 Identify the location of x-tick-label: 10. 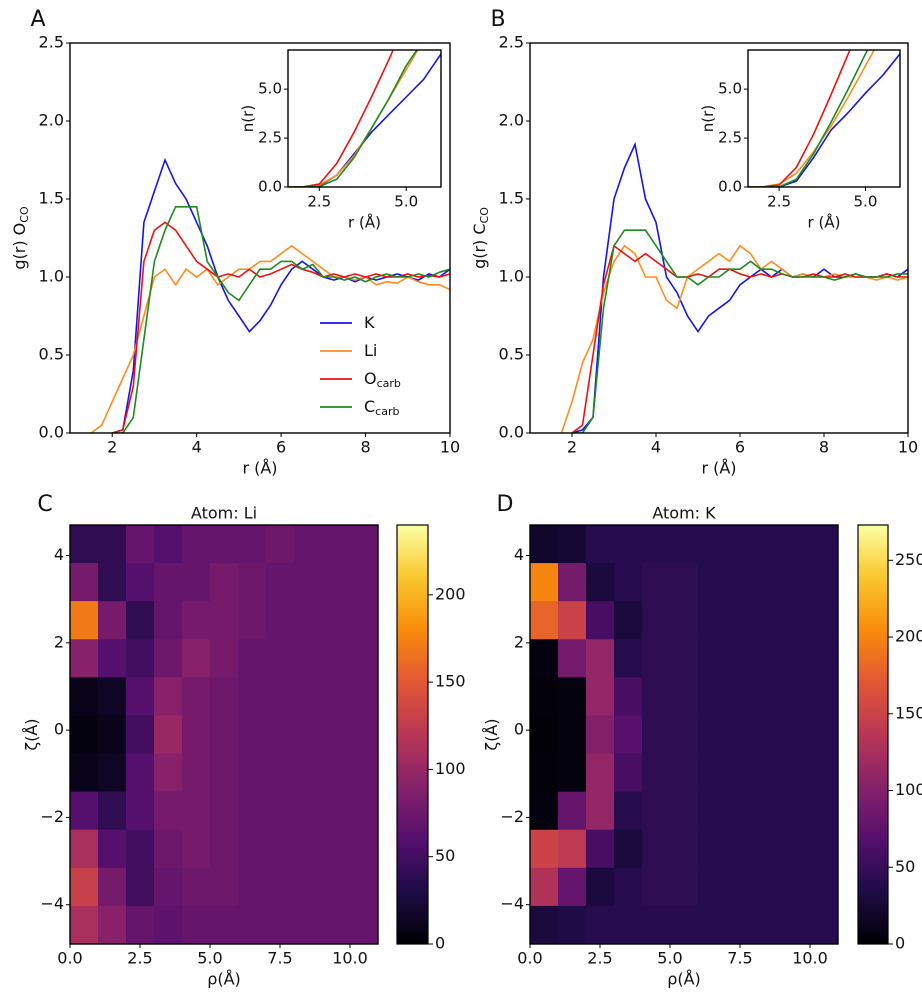
(908, 447).